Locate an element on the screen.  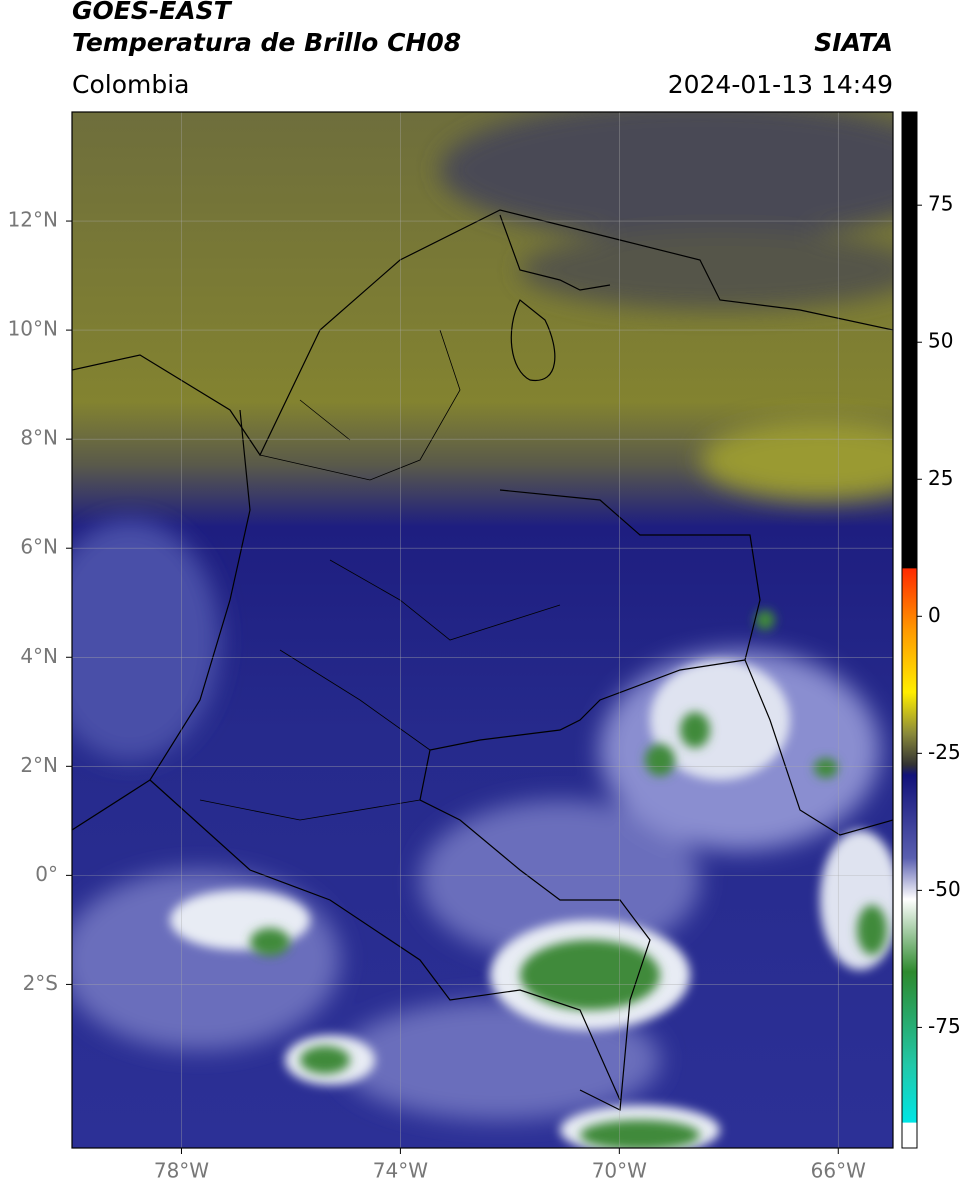
x-tick-label: 66°W is located at coordinates (838, 1171).